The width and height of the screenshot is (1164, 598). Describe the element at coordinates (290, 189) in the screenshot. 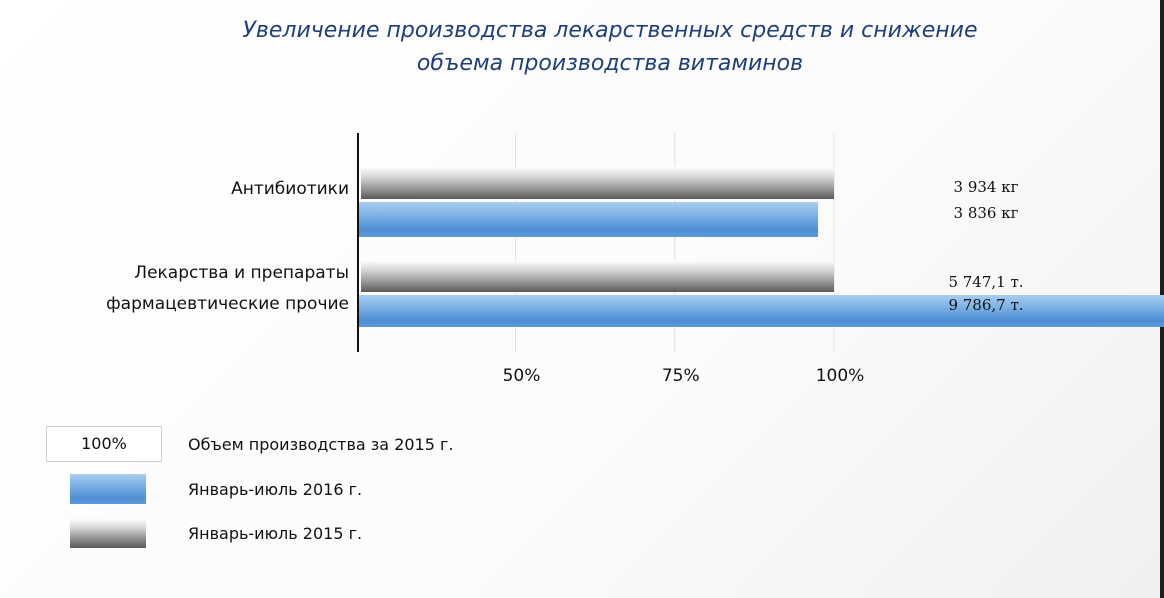

I see `category-label: Антибиотики` at that location.